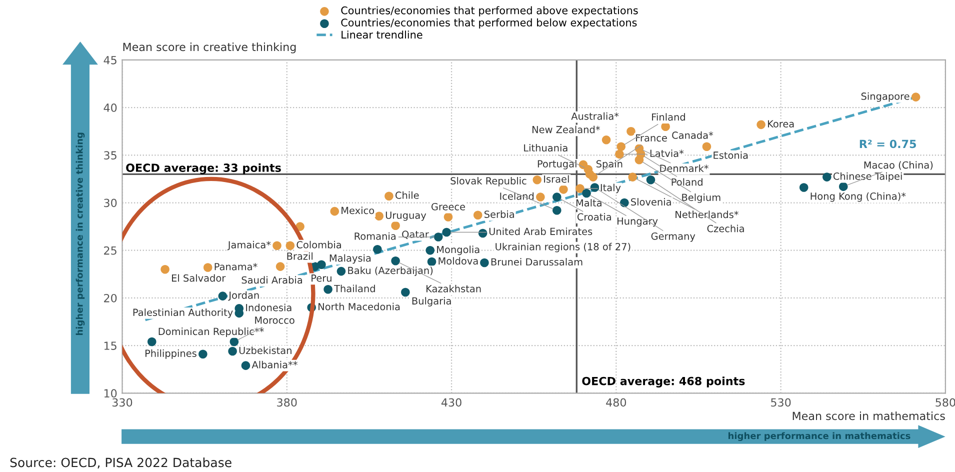  What do you see at coordinates (203, 168) in the screenshot?
I see `ref-line-label: OECD average: 33 points` at bounding box center [203, 168].